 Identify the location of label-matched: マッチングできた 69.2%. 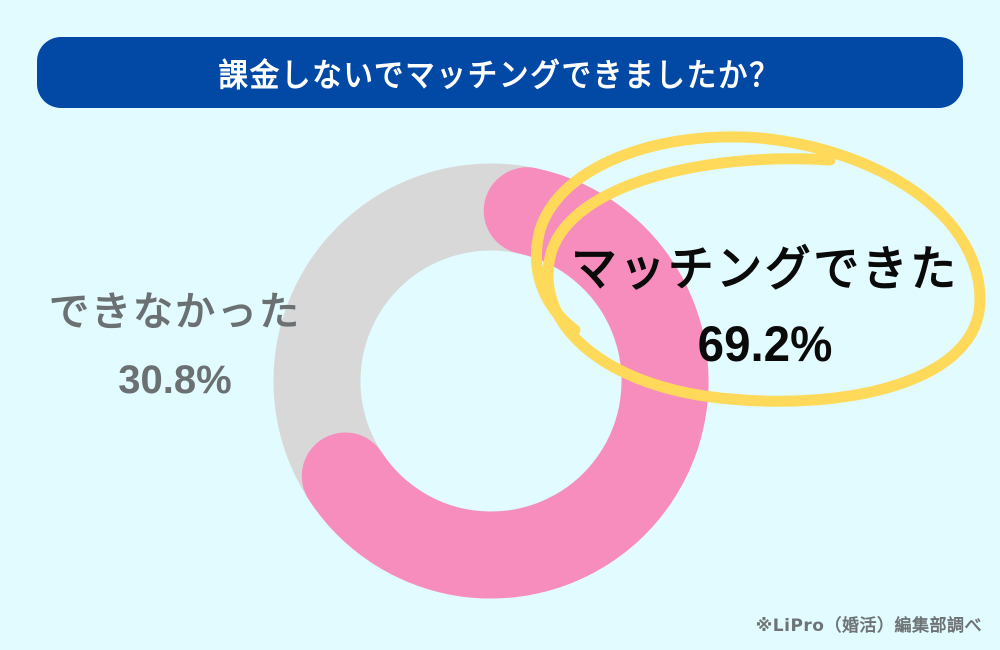
(765, 307).